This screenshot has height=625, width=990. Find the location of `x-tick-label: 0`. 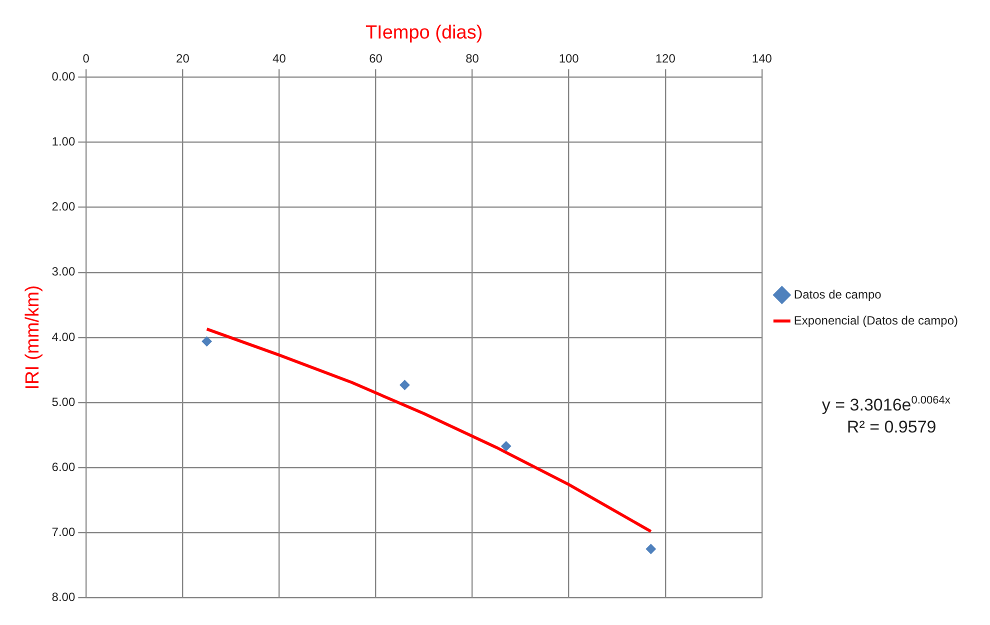

x-tick-label: 0 is located at coordinates (86, 58).